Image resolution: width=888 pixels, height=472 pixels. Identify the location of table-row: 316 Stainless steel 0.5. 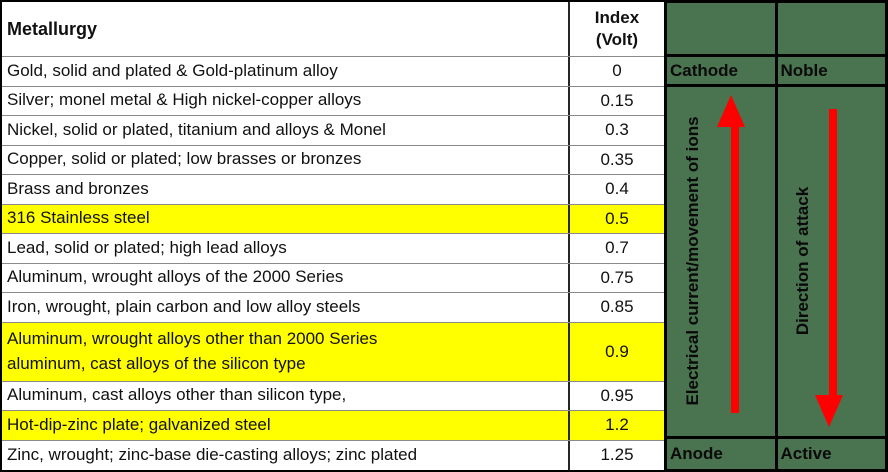
(333, 219).